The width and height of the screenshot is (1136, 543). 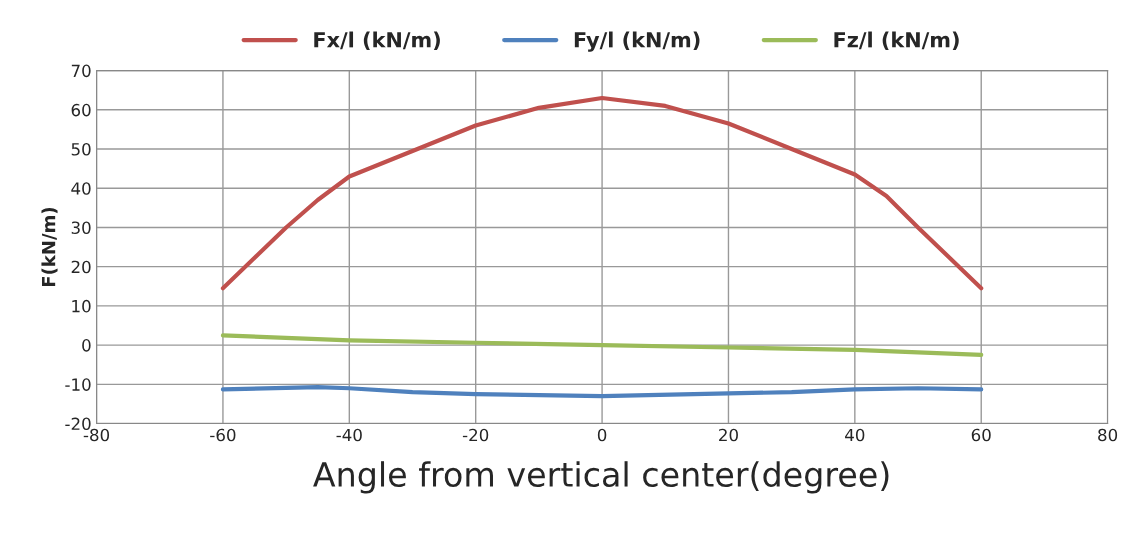 What do you see at coordinates (896, 41) in the screenshot?
I see `legend-label: Fz/l (kN/m)` at bounding box center [896, 41].